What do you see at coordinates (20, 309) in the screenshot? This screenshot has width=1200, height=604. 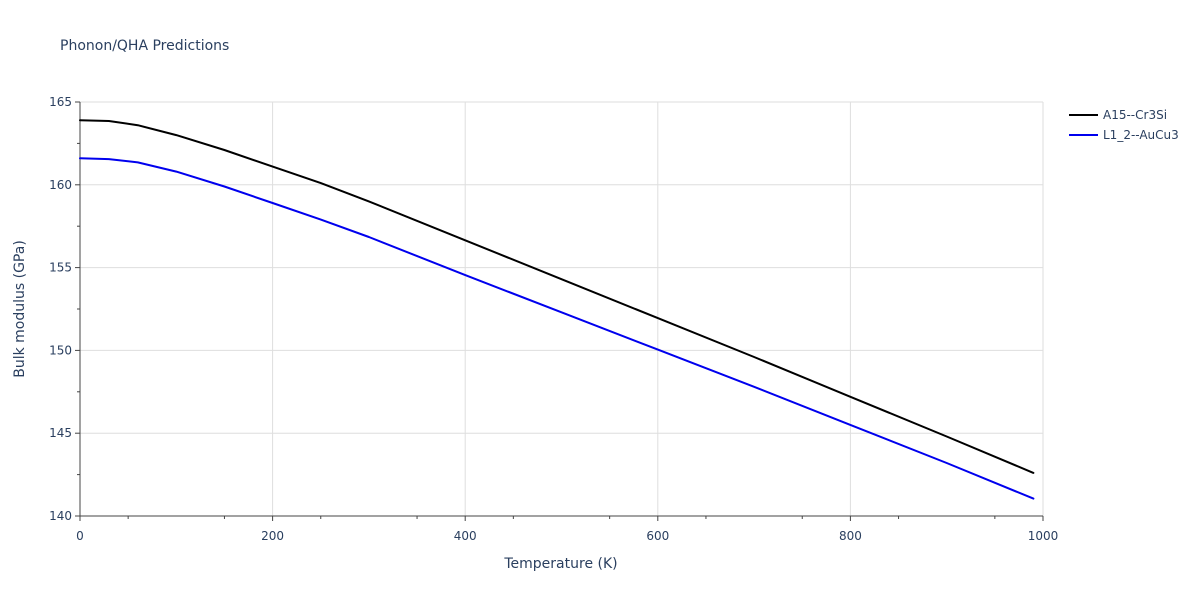 I see `y-axis-title: Bulk modulus (GPa)` at bounding box center [20, 309].